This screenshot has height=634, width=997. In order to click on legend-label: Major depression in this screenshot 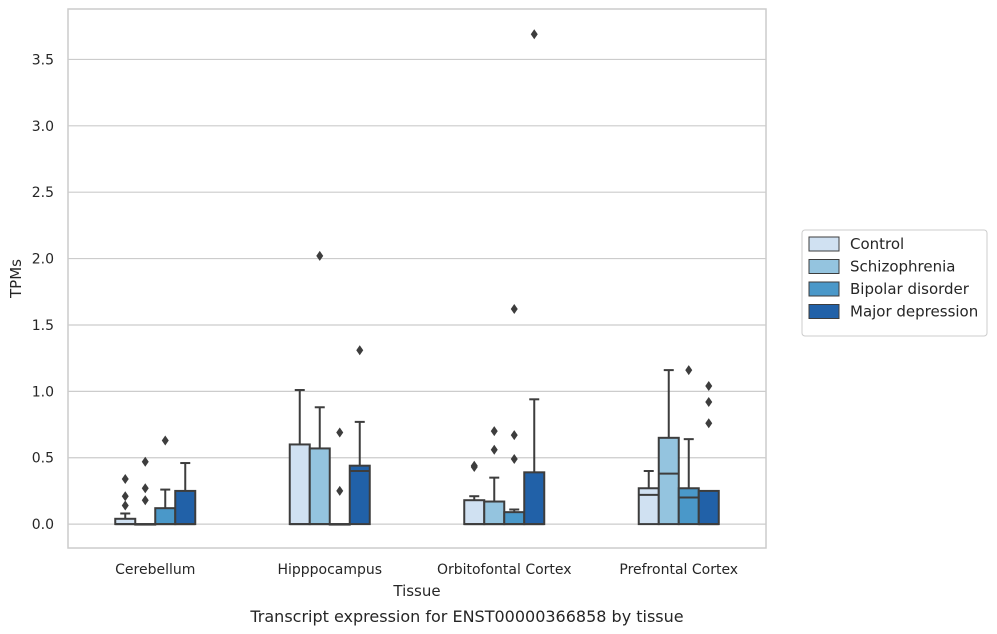, I will do `click(914, 312)`.